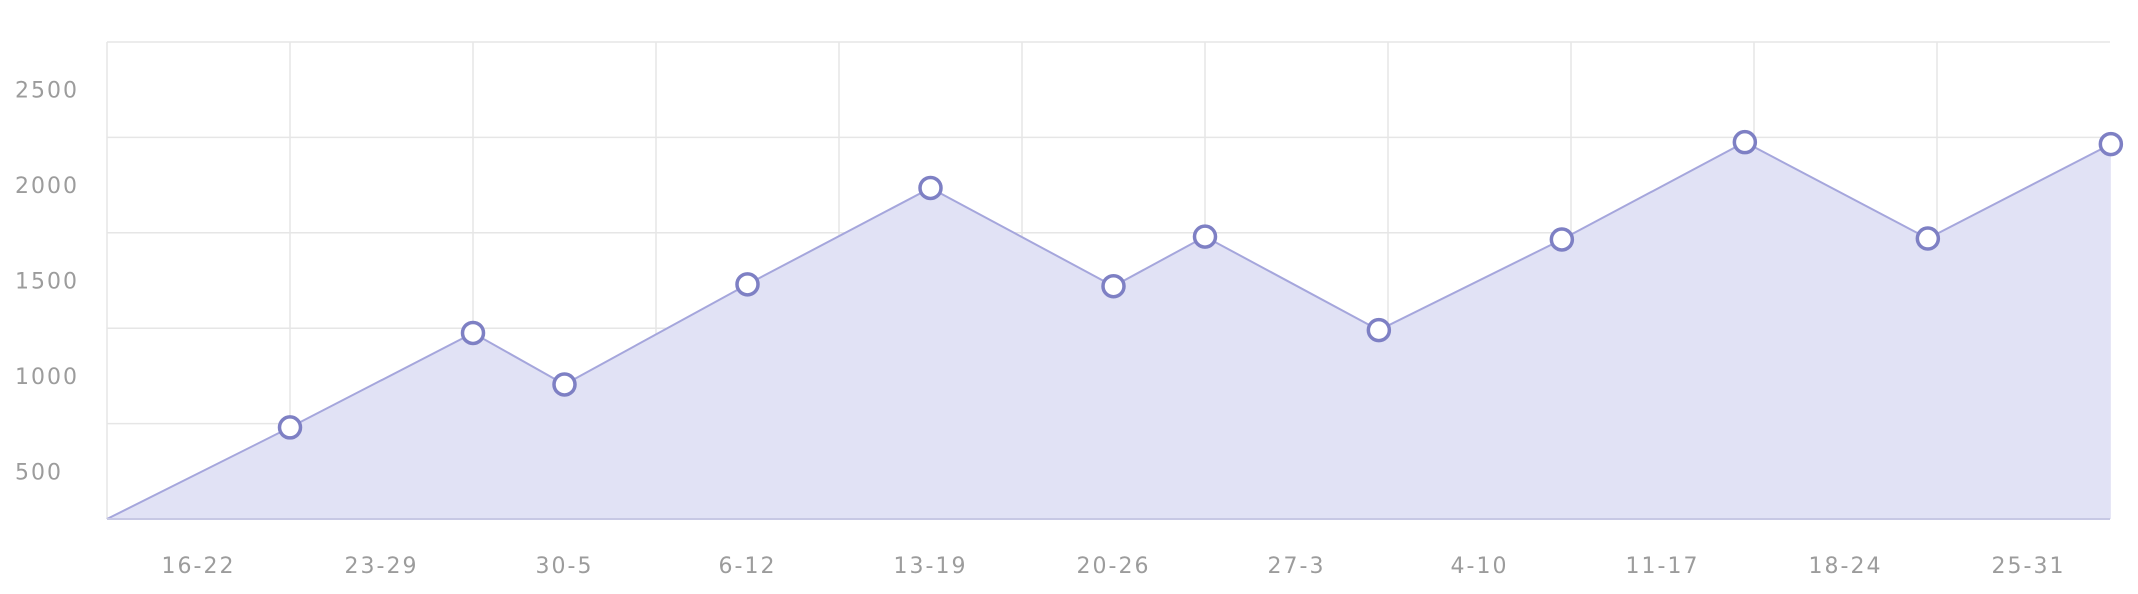 The width and height of the screenshot is (2138, 594). What do you see at coordinates (47, 91) in the screenshot?
I see `y-tick-label: 2500` at bounding box center [47, 91].